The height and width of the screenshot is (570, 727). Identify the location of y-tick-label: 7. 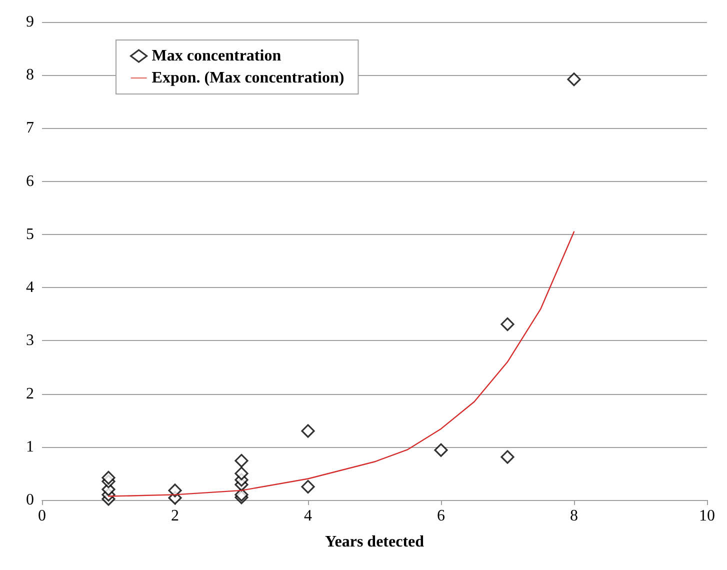
(30, 128).